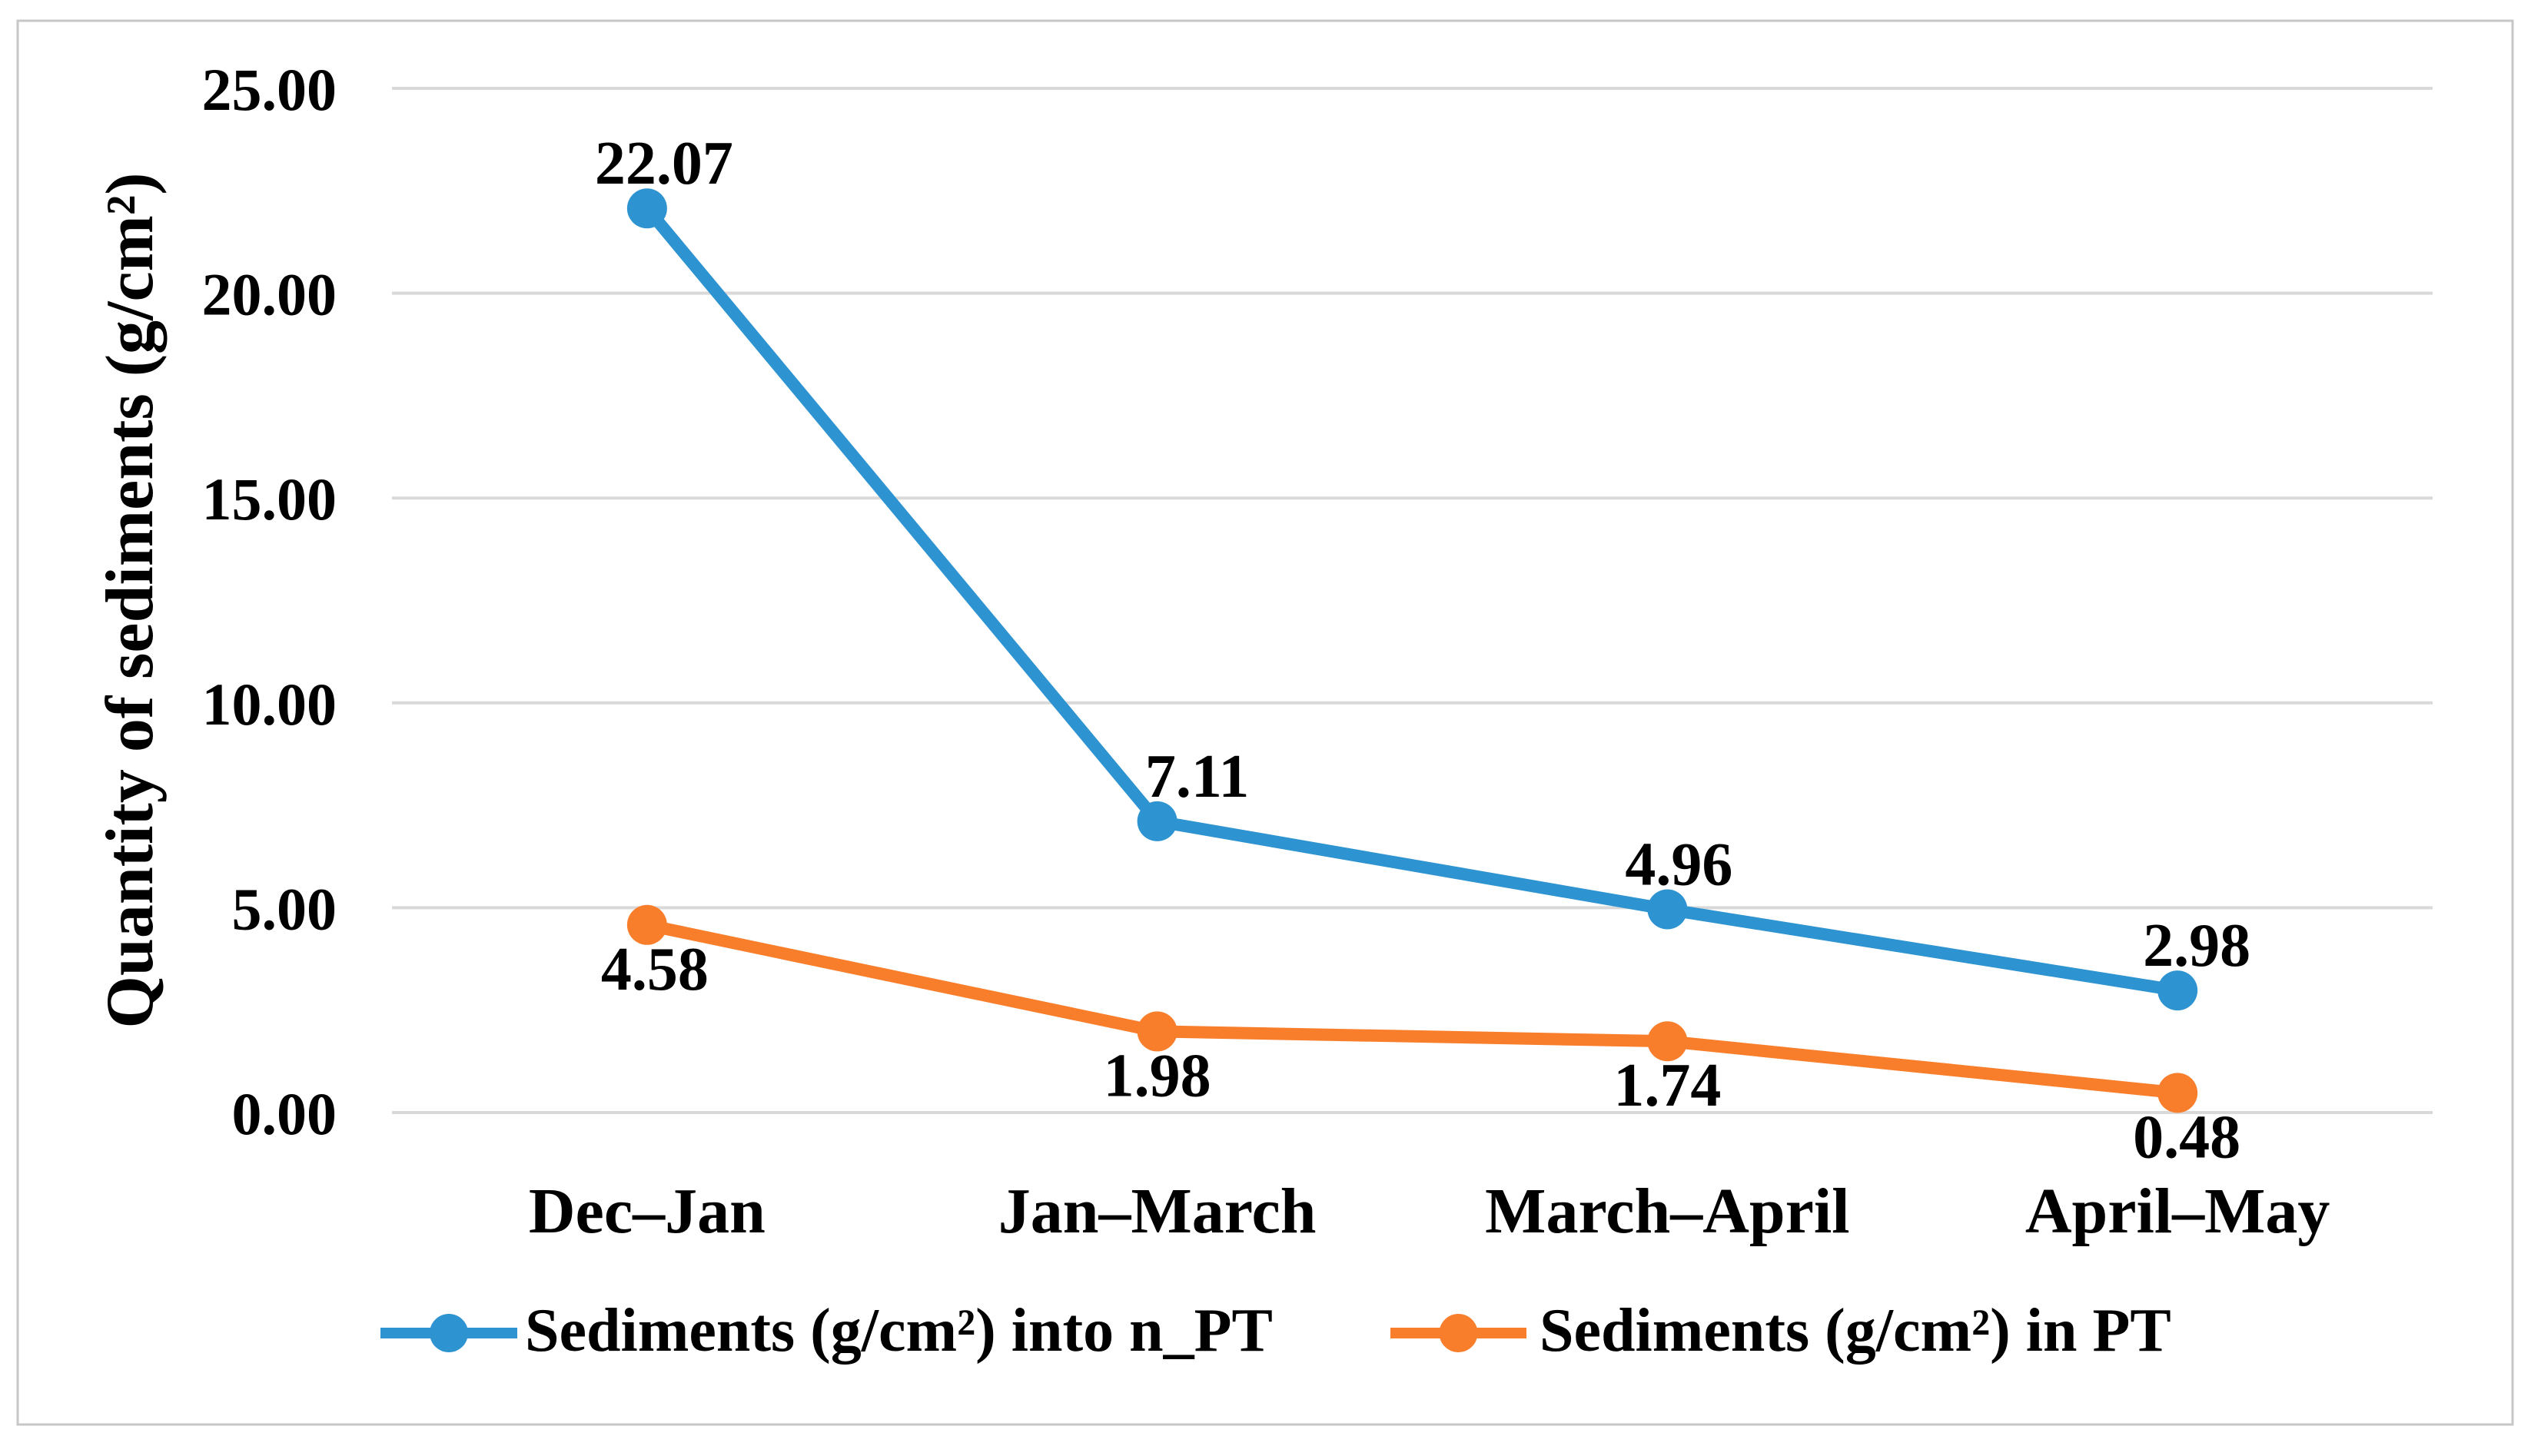 Image resolution: width=2531 pixels, height=1456 pixels. What do you see at coordinates (284, 1113) in the screenshot?
I see `y-tick-label: 0.00` at bounding box center [284, 1113].